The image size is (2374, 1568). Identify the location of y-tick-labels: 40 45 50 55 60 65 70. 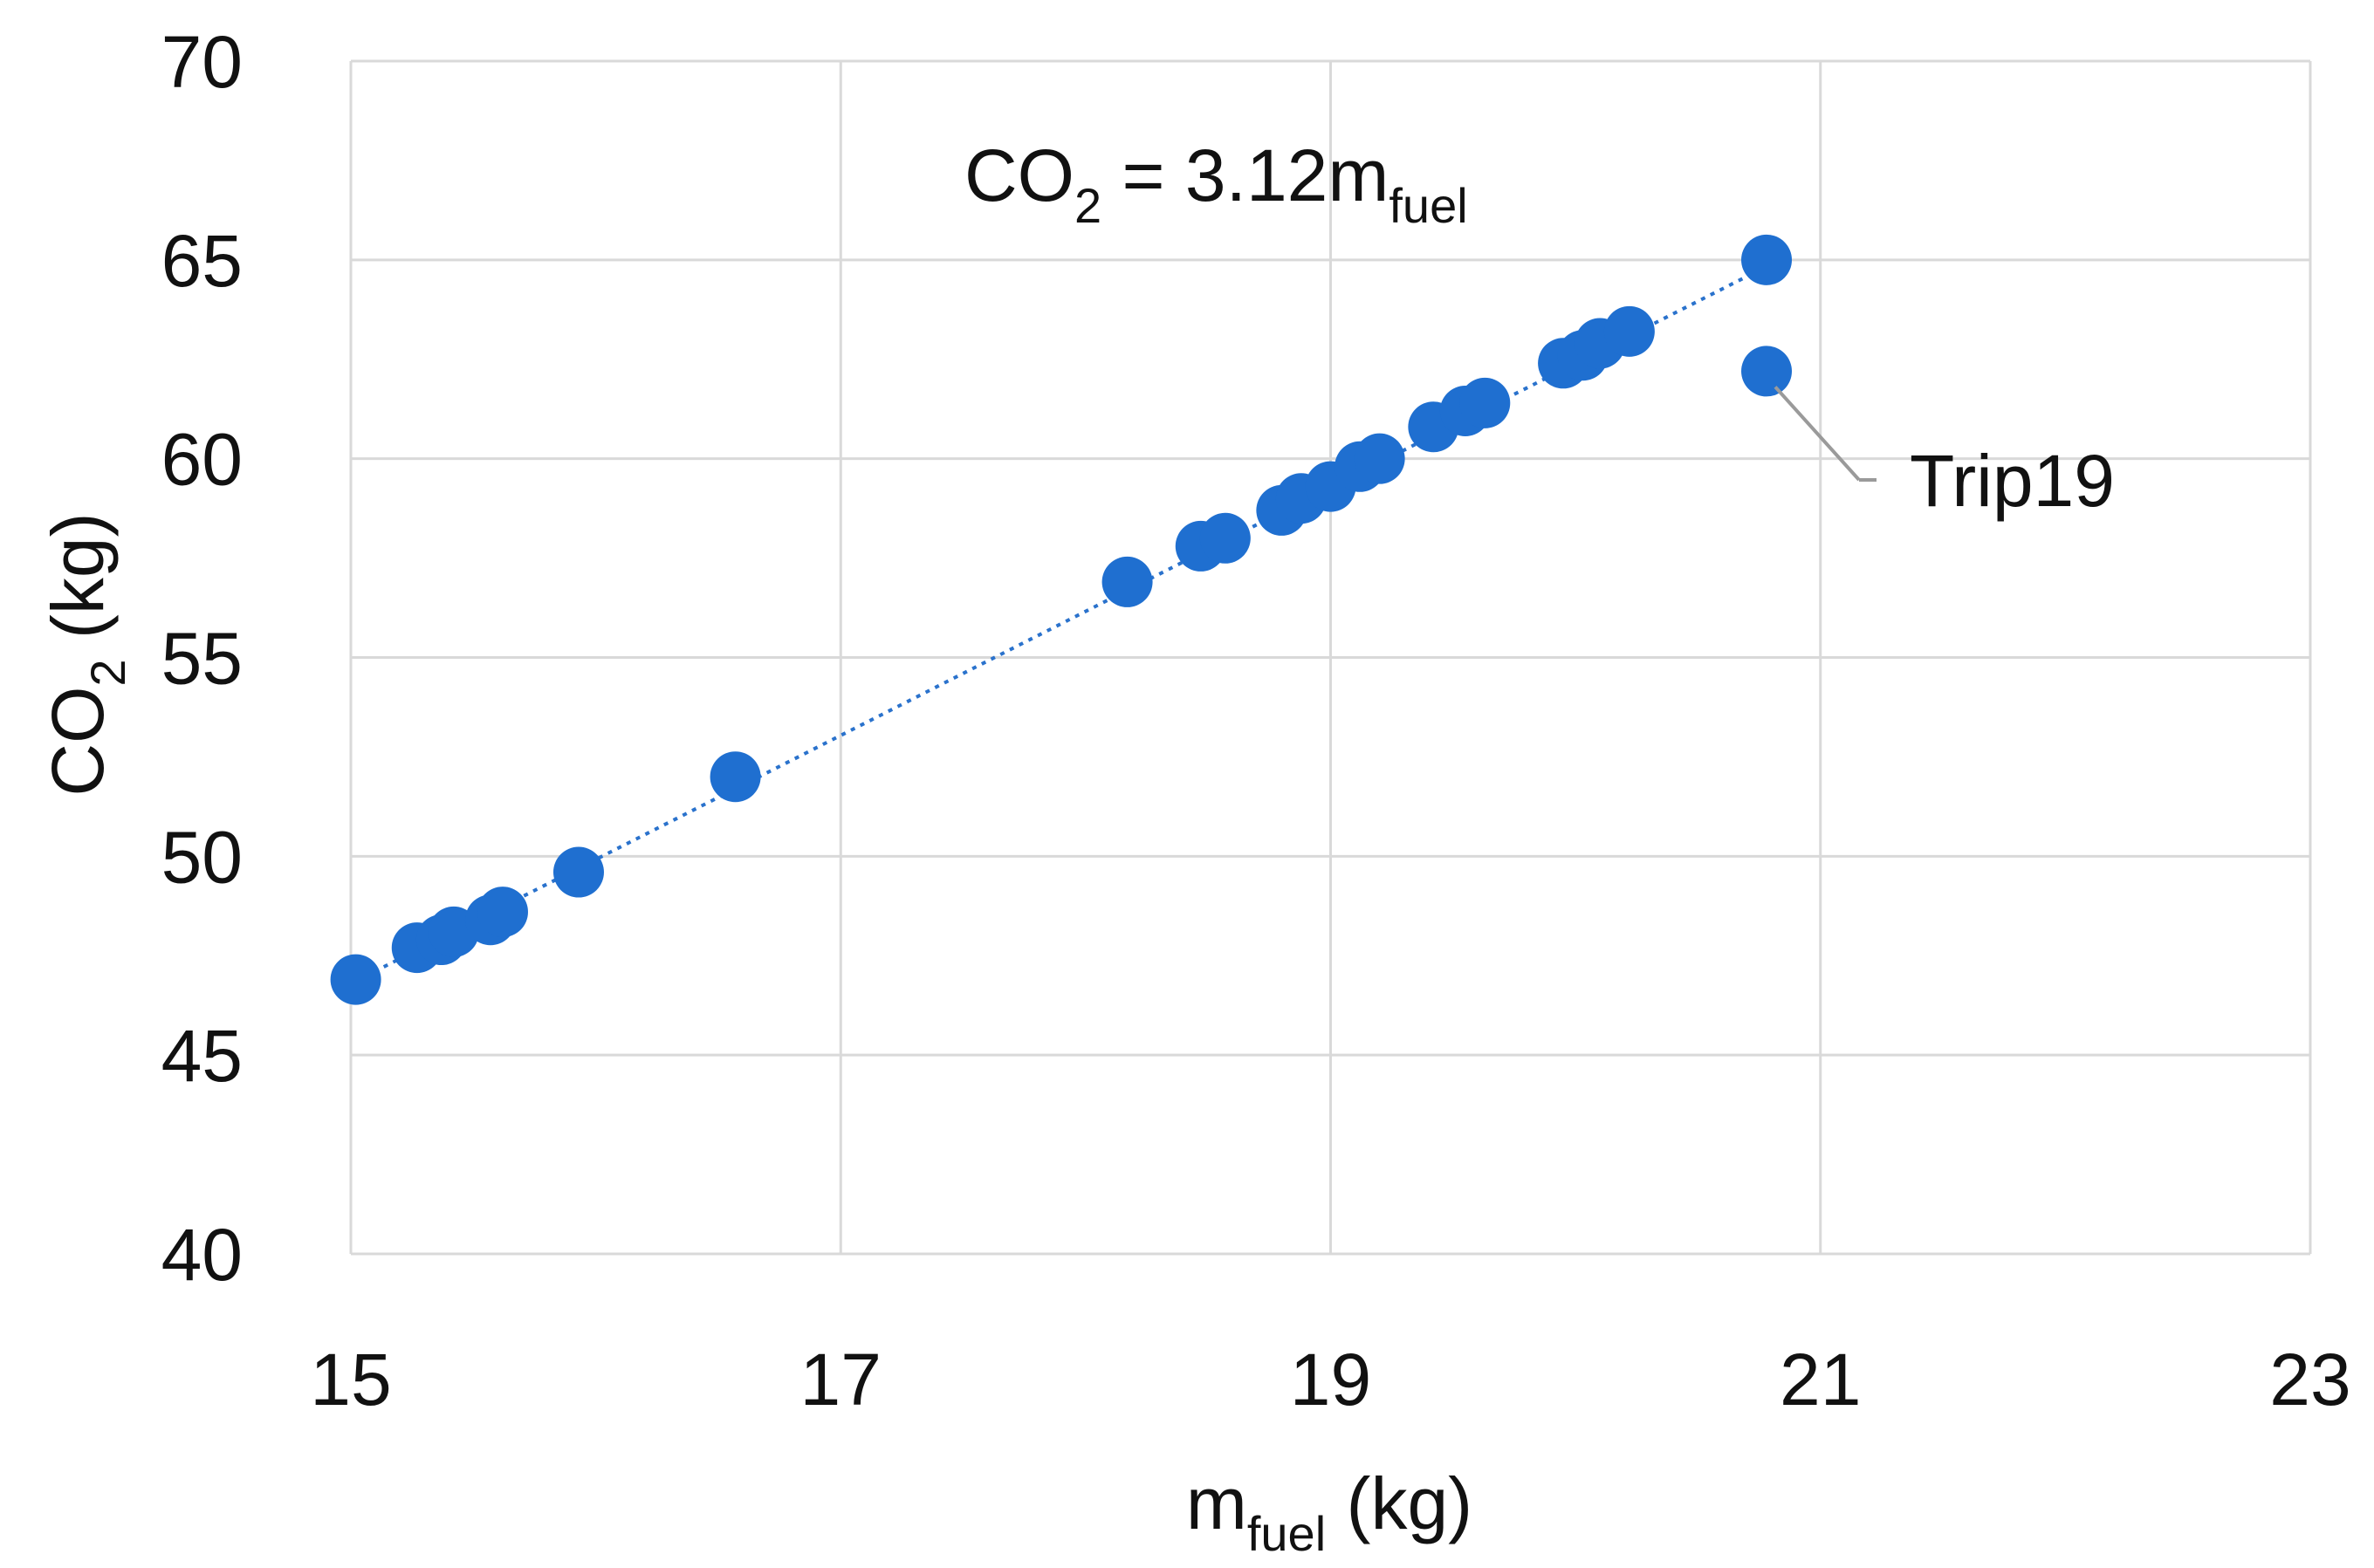
(202, 659).